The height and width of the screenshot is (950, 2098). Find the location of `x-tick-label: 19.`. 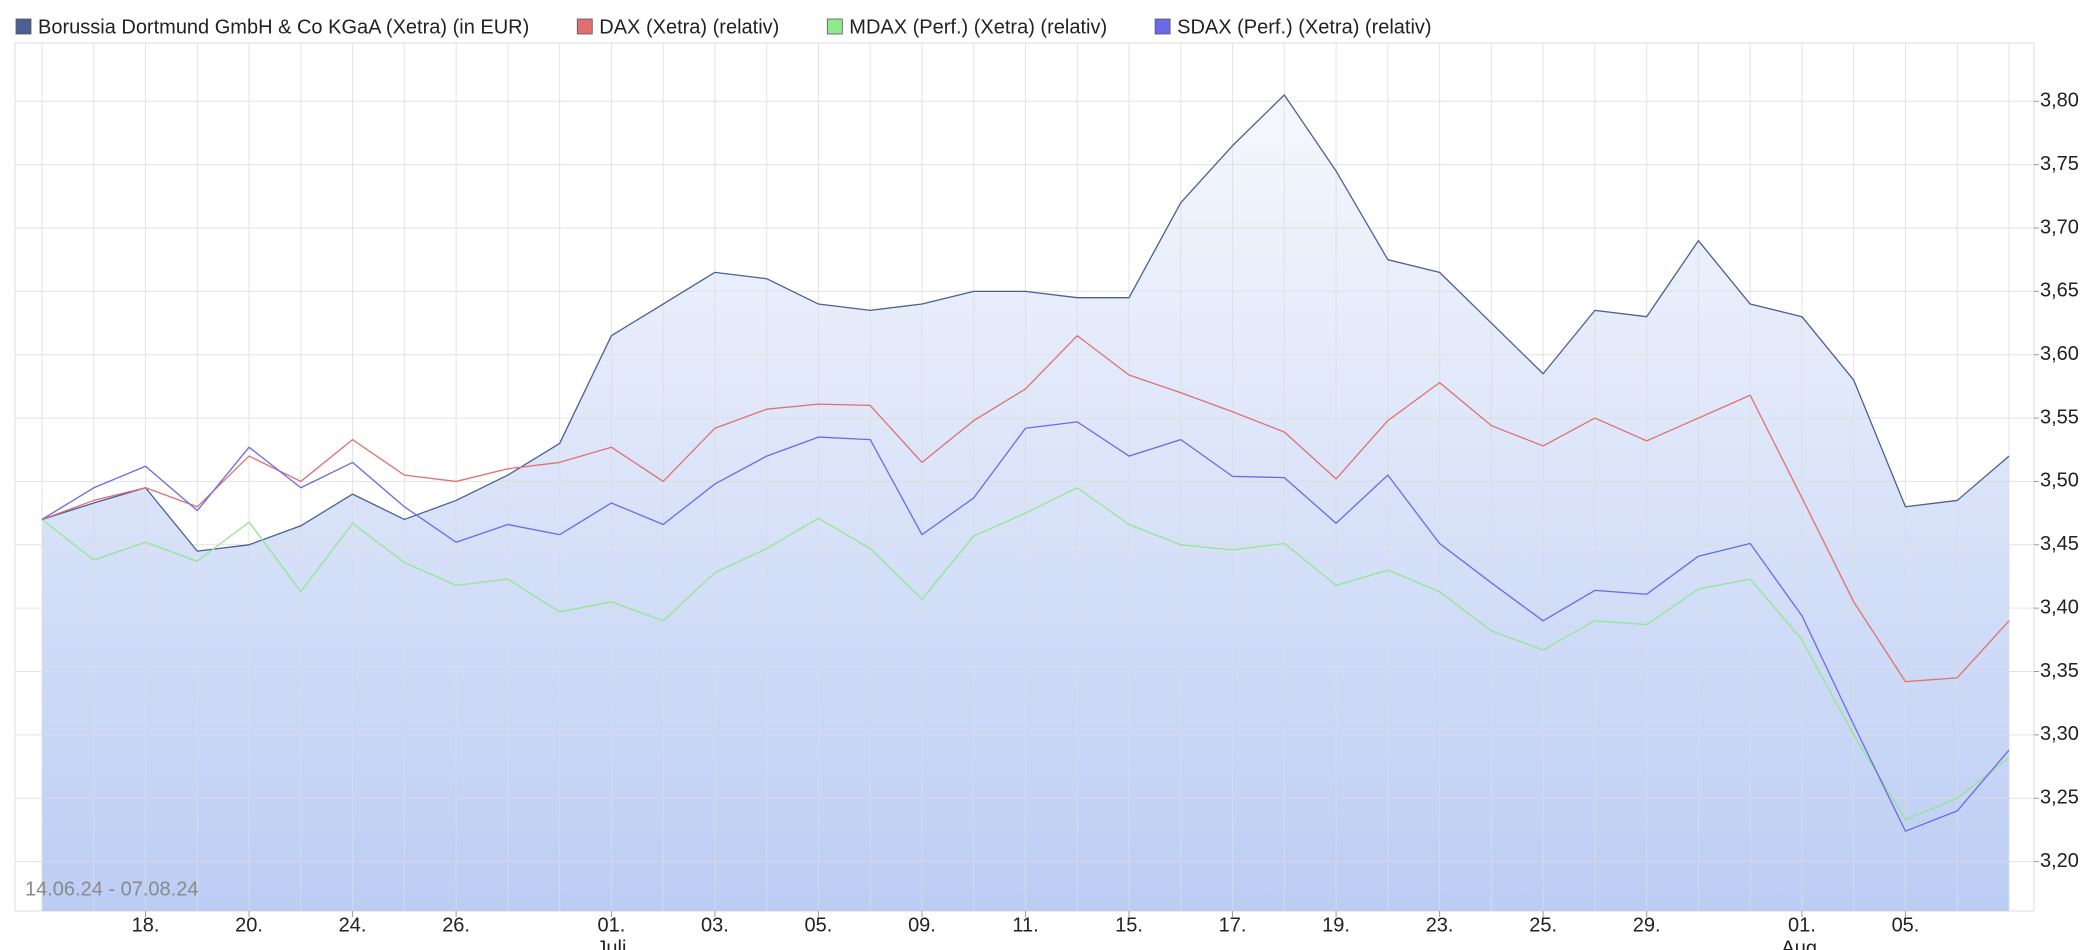

x-tick-label: 19. is located at coordinates (1336, 925).